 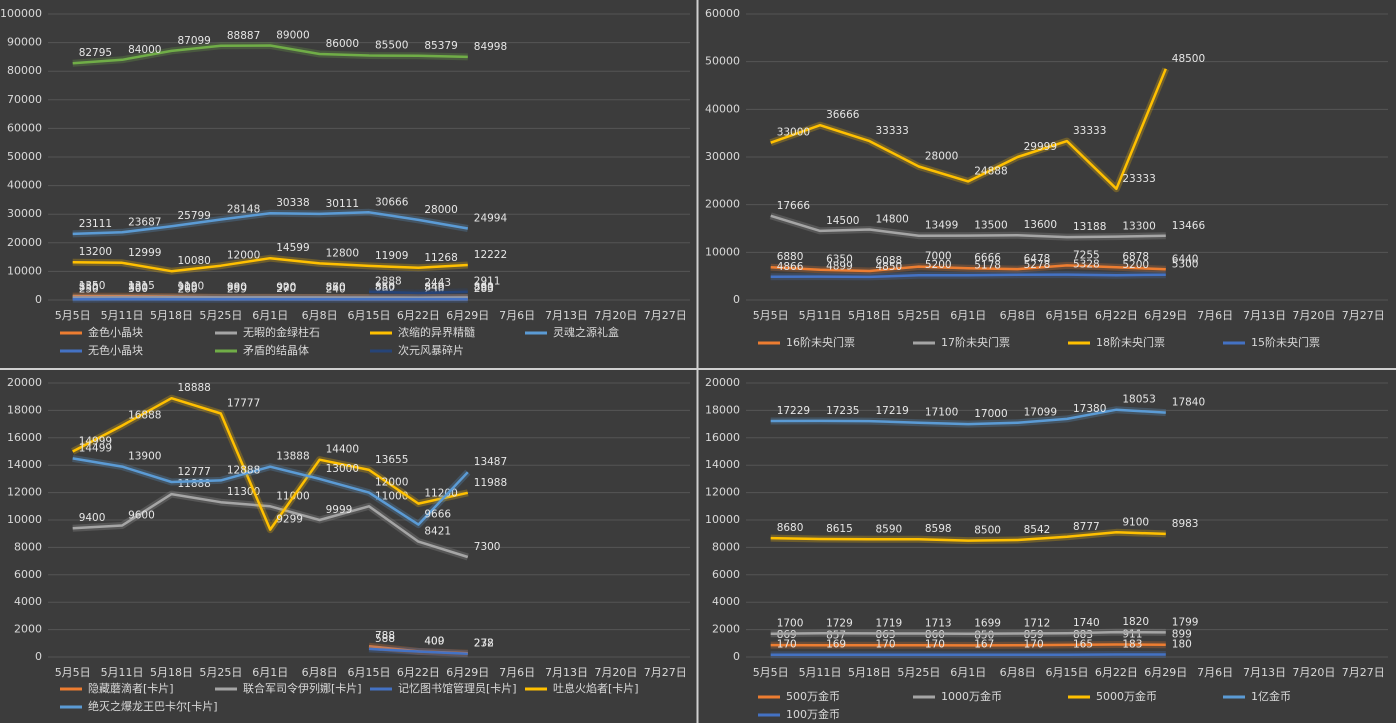 I want to click on legend-label: 17阶未央门票, so click(x=975, y=342).